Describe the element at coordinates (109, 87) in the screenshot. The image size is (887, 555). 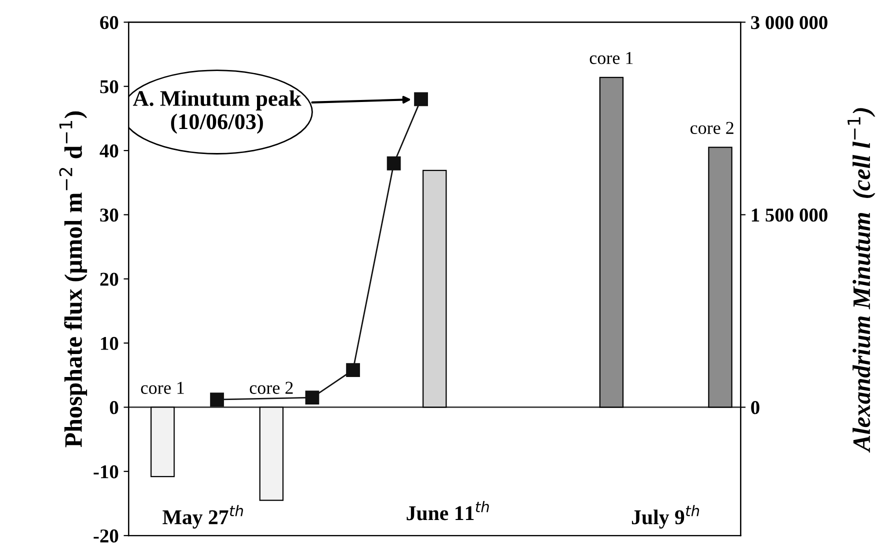
I see `y-tick-label: 50` at that location.